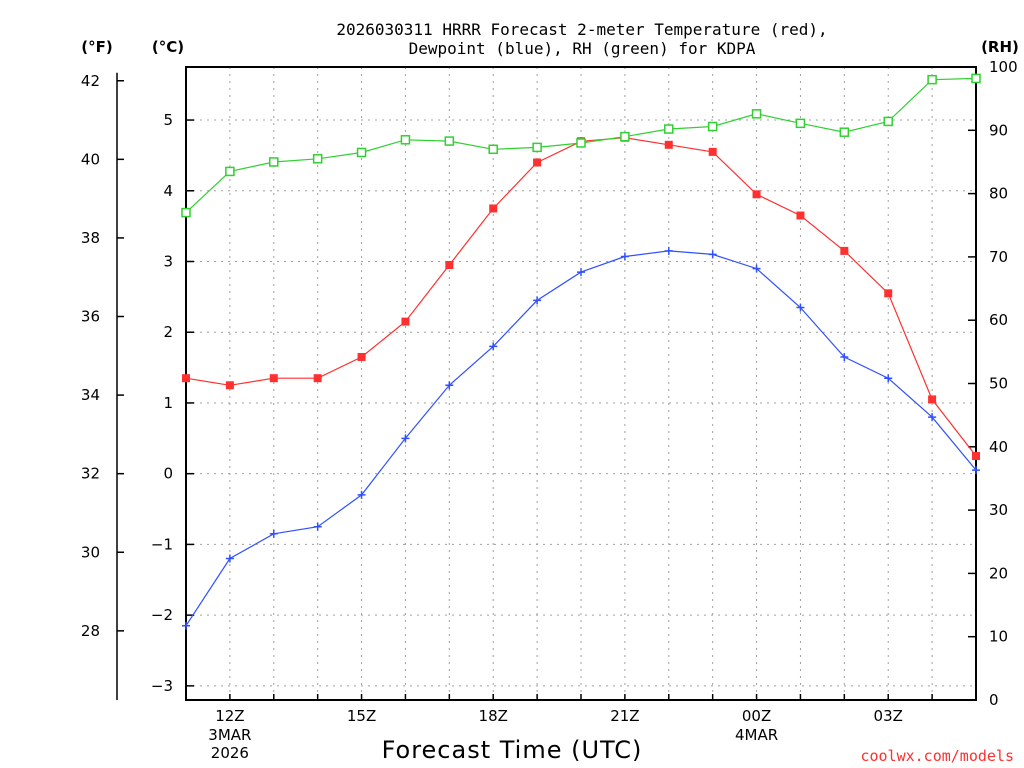 Image resolution: width=1024 pixels, height=768 pixels. I want to click on rh-tick-label: 30, so click(998, 510).